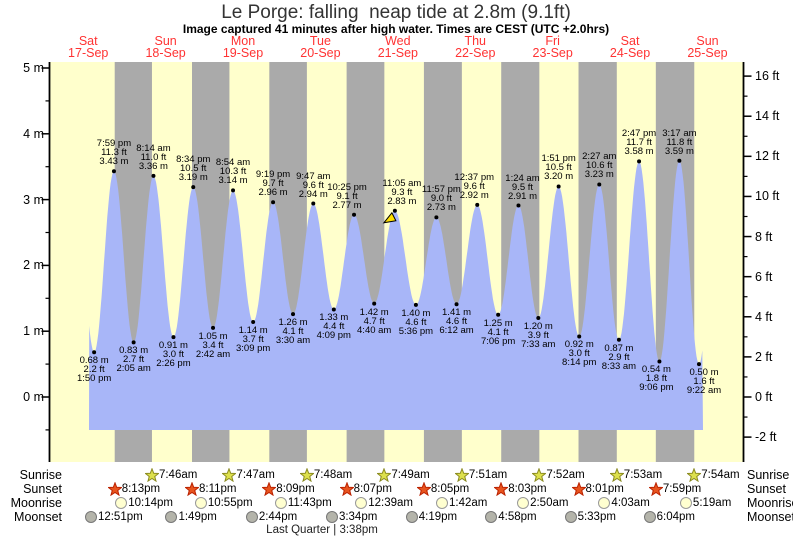  I want to click on right-axis-tick-label: 14 ft, so click(767, 116).